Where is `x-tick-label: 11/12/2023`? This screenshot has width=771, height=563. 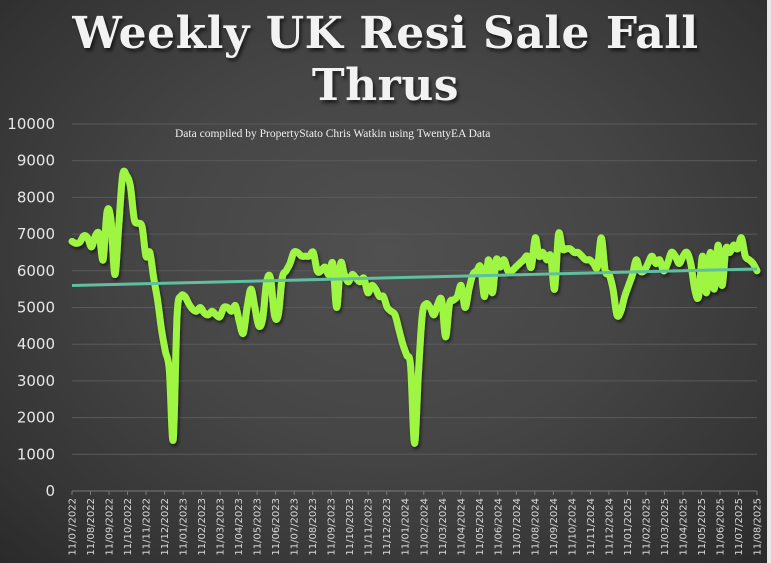
x-tick-label: 11/12/2023 is located at coordinates (387, 527).